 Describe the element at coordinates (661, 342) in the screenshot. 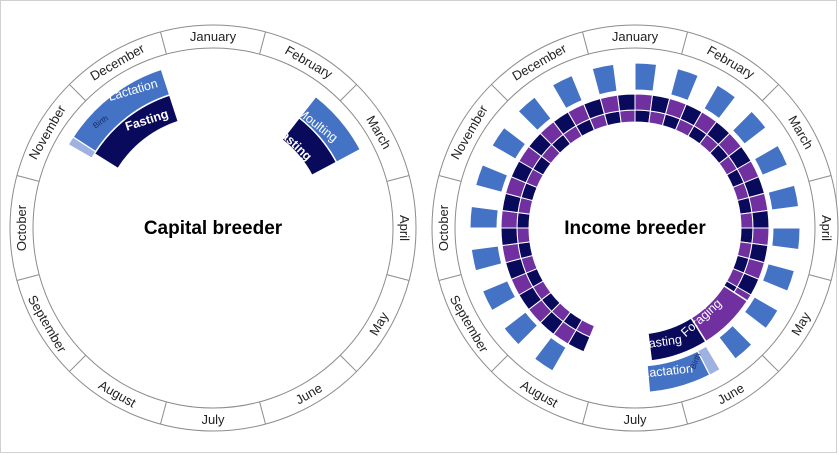

I see `income-fasting-label: Fasting` at that location.